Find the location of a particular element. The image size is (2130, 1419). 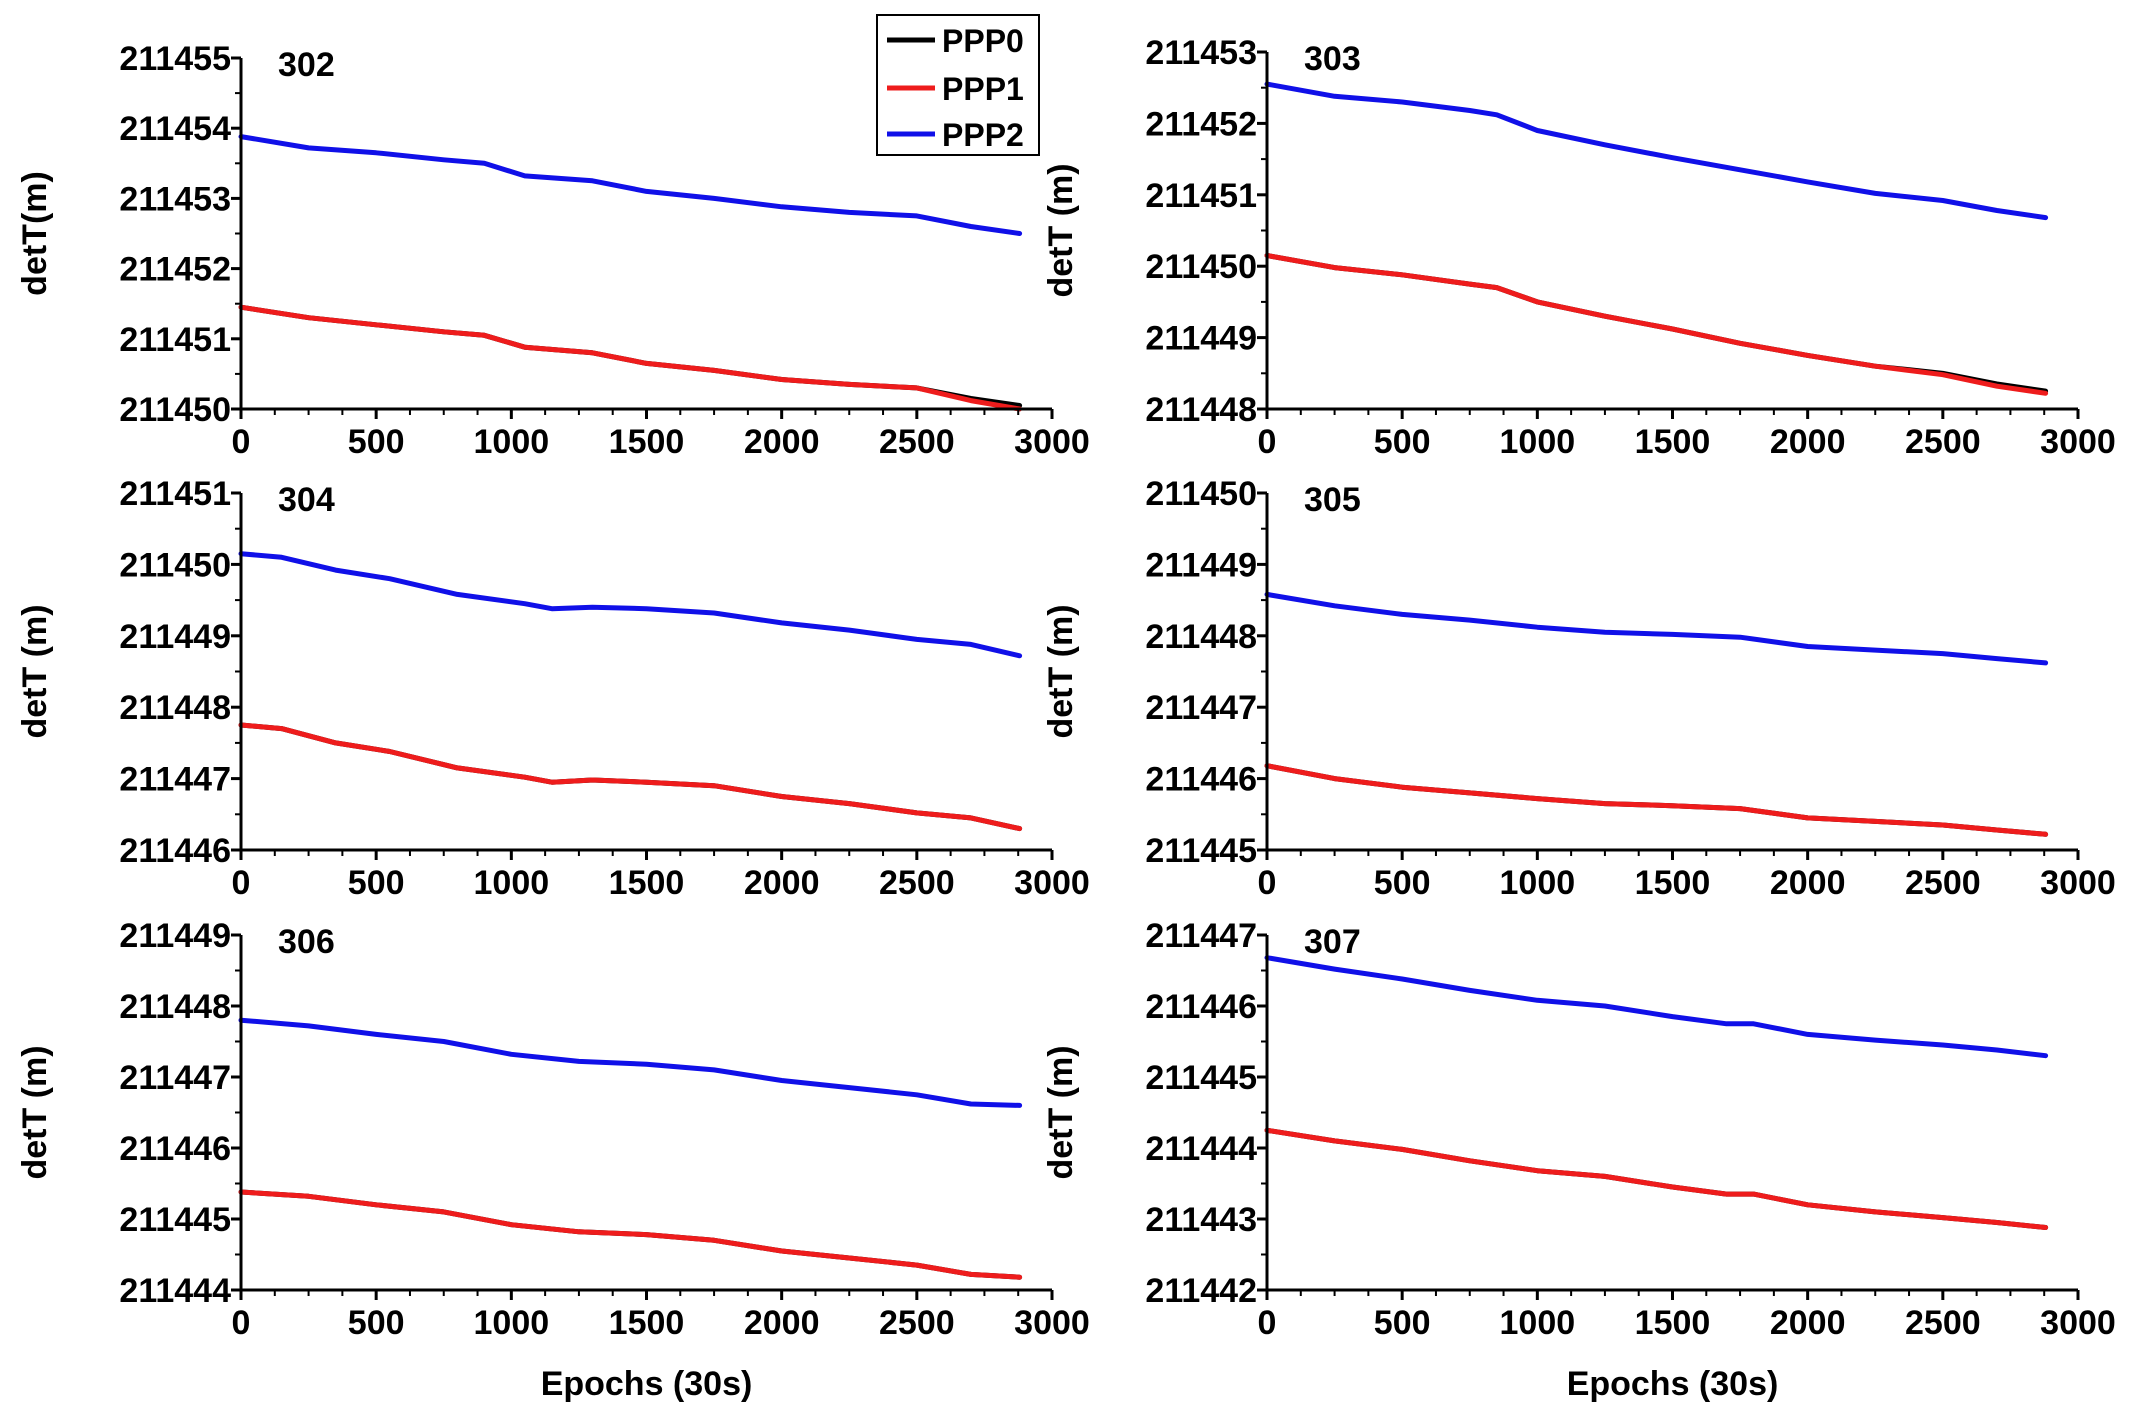

y-tick-label-302-1: 211451 is located at coordinates (175, 340).